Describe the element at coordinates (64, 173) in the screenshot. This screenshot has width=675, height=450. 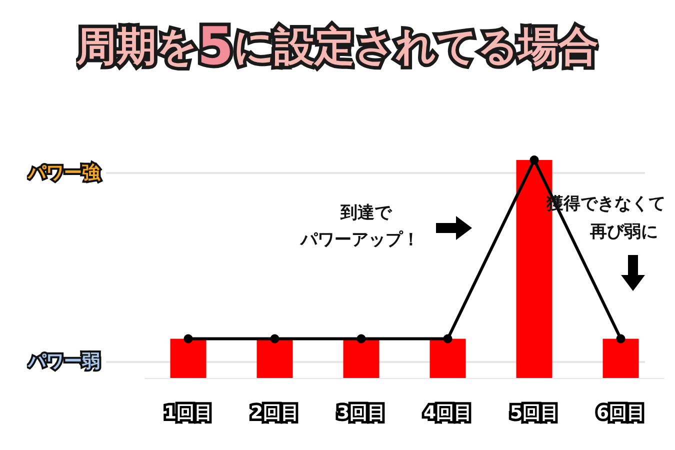
I see `ref-line-label: パワー強` at that location.